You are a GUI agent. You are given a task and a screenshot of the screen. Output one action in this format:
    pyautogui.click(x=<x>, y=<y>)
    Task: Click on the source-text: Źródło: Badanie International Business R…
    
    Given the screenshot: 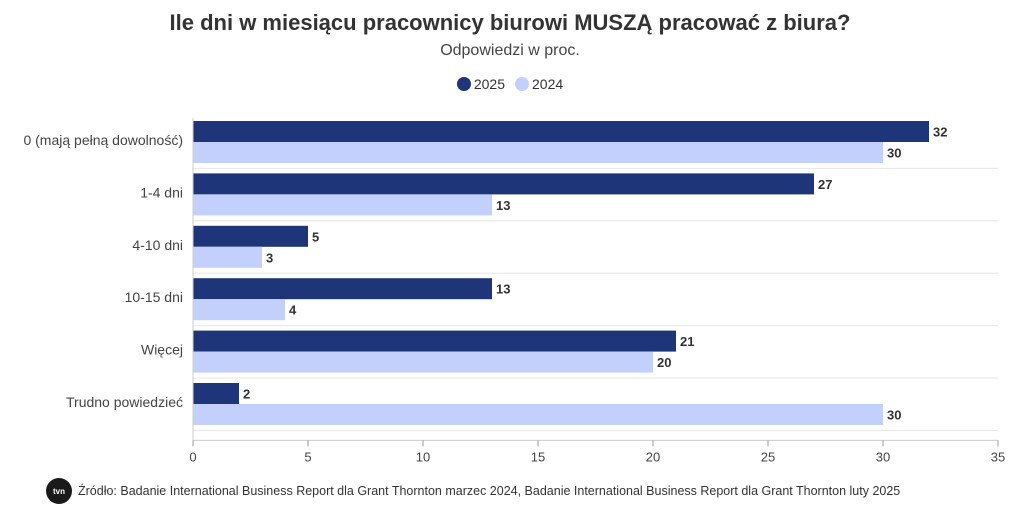 What is the action you would take?
    pyautogui.click(x=489, y=491)
    